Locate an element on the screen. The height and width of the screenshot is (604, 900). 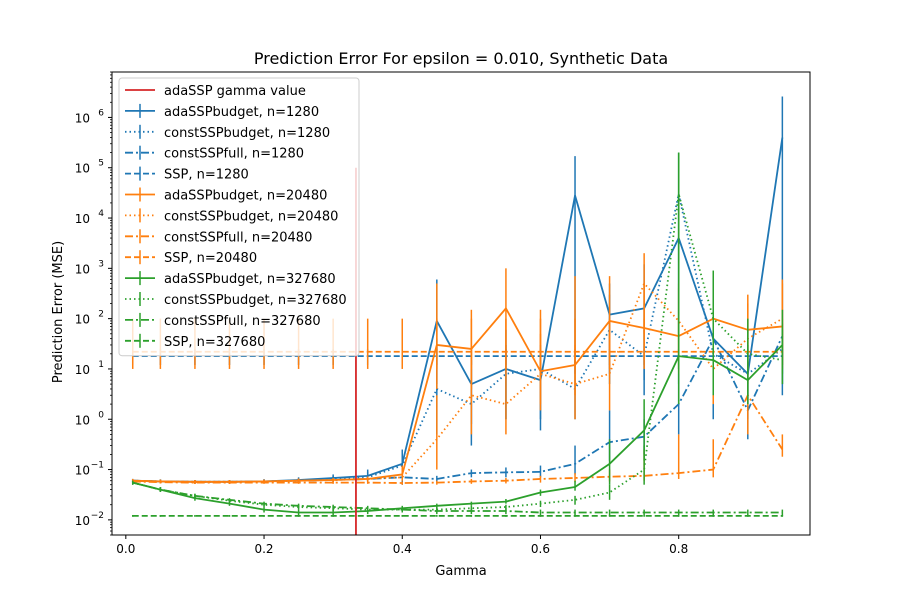
legend-label: constSSPbudget, n=20480 is located at coordinates (251, 216).